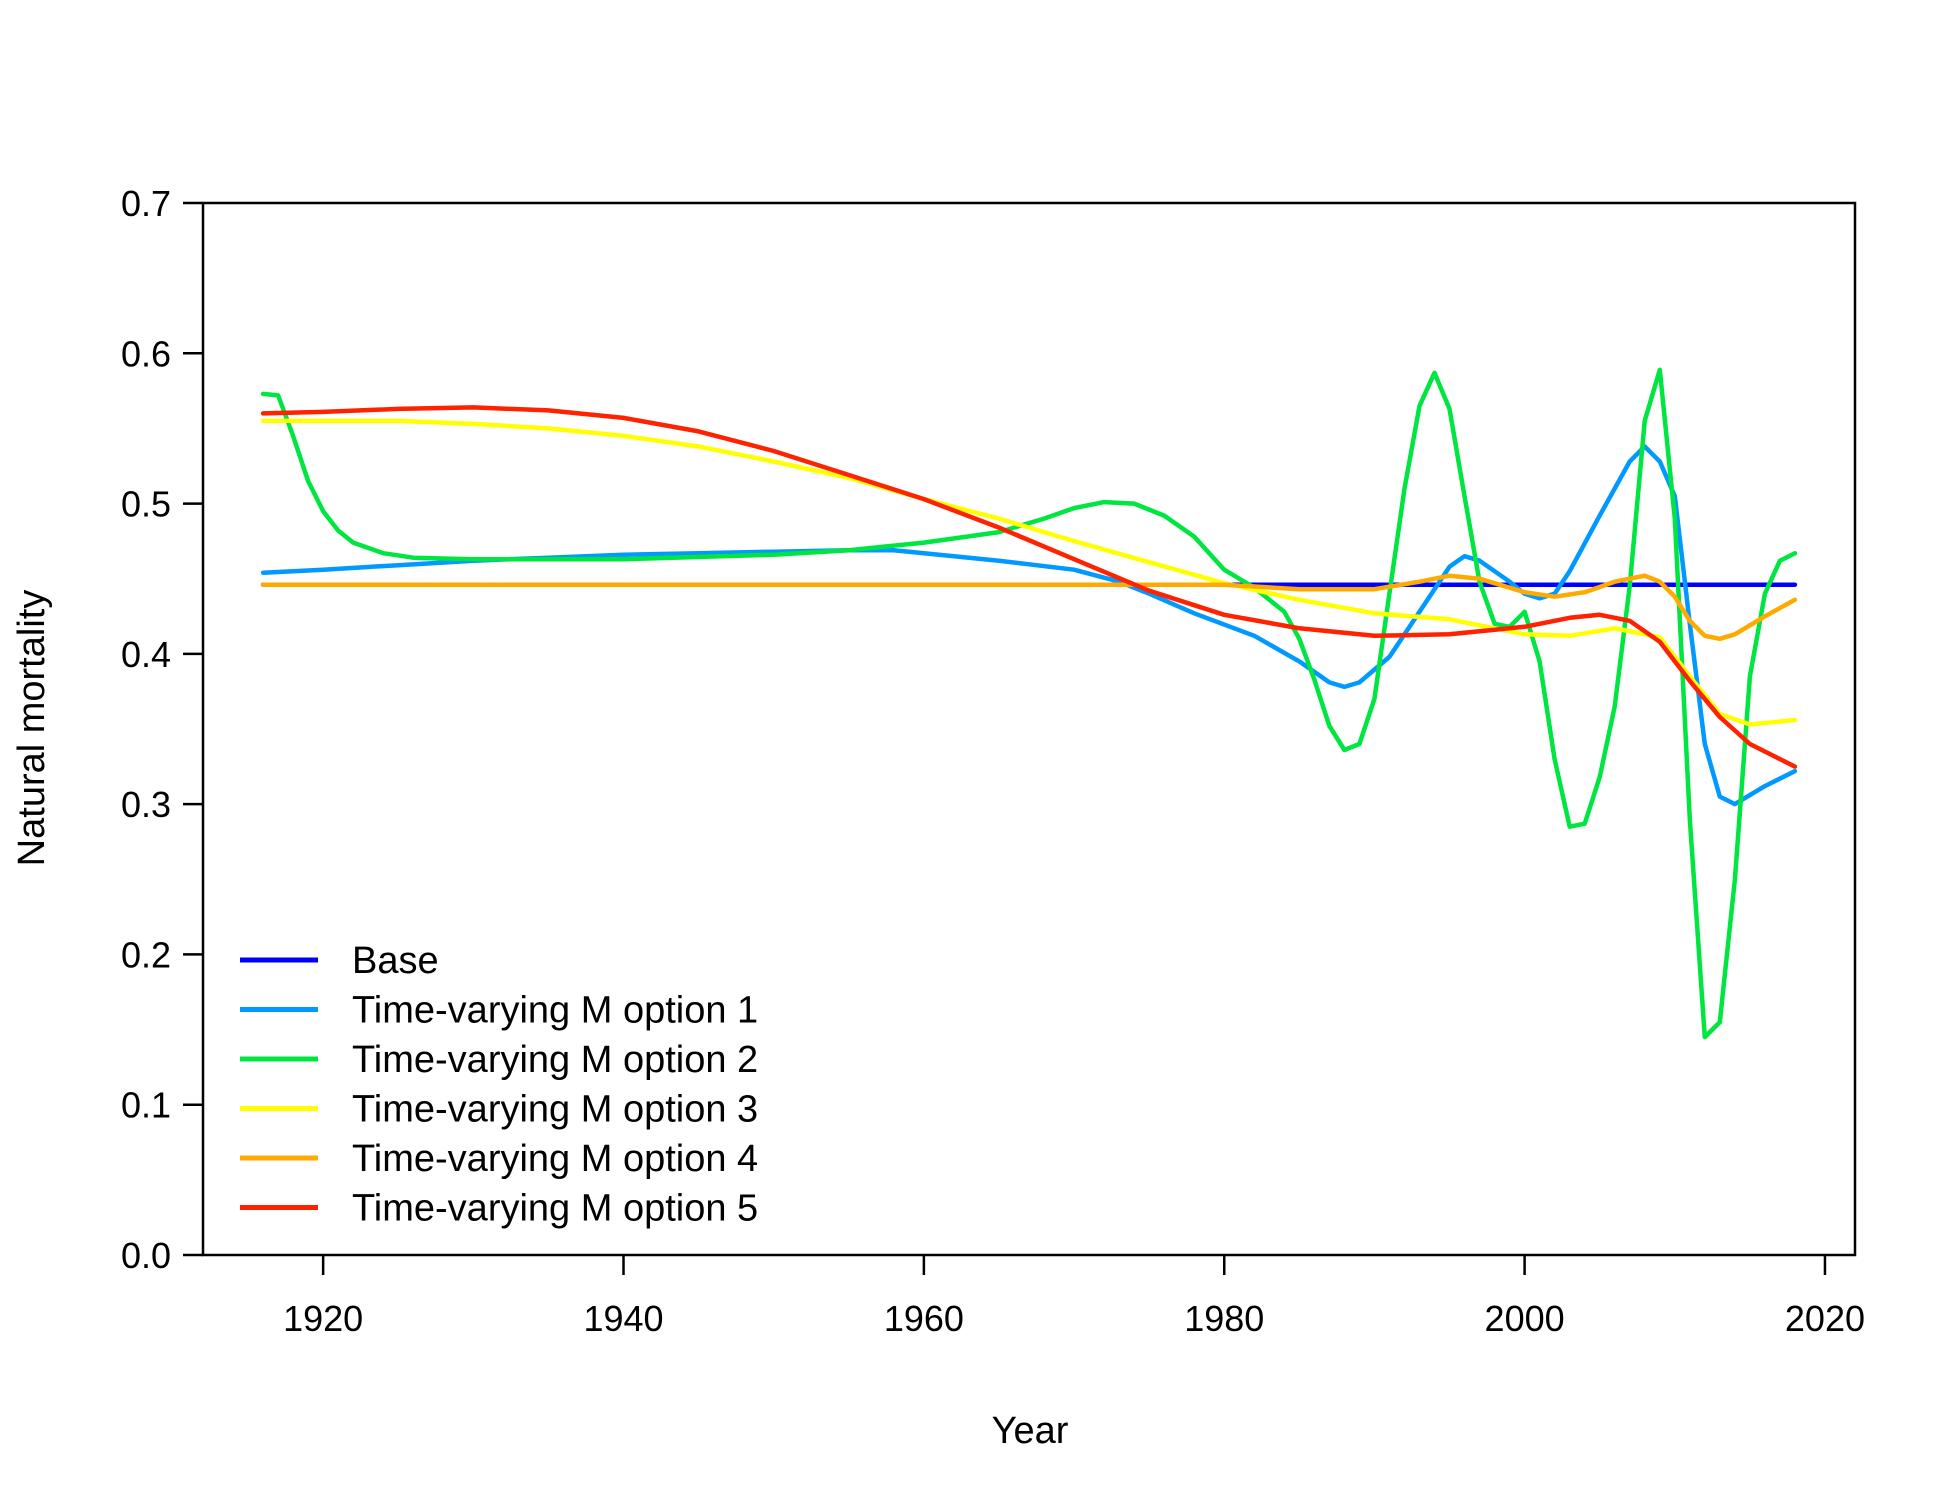  What do you see at coordinates (1030, 1431) in the screenshot?
I see `x-axis-title: Year` at bounding box center [1030, 1431].